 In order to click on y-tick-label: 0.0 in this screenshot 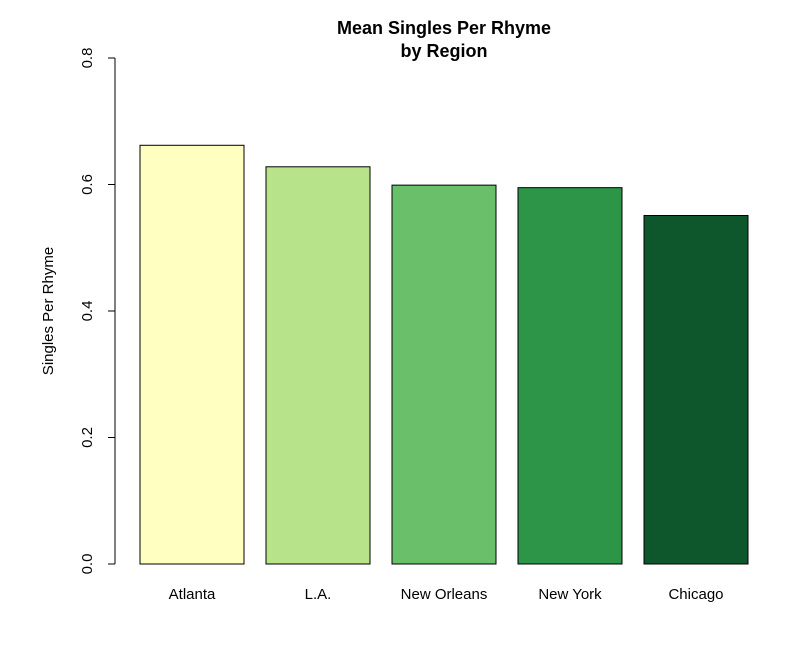, I will do `click(87, 564)`.